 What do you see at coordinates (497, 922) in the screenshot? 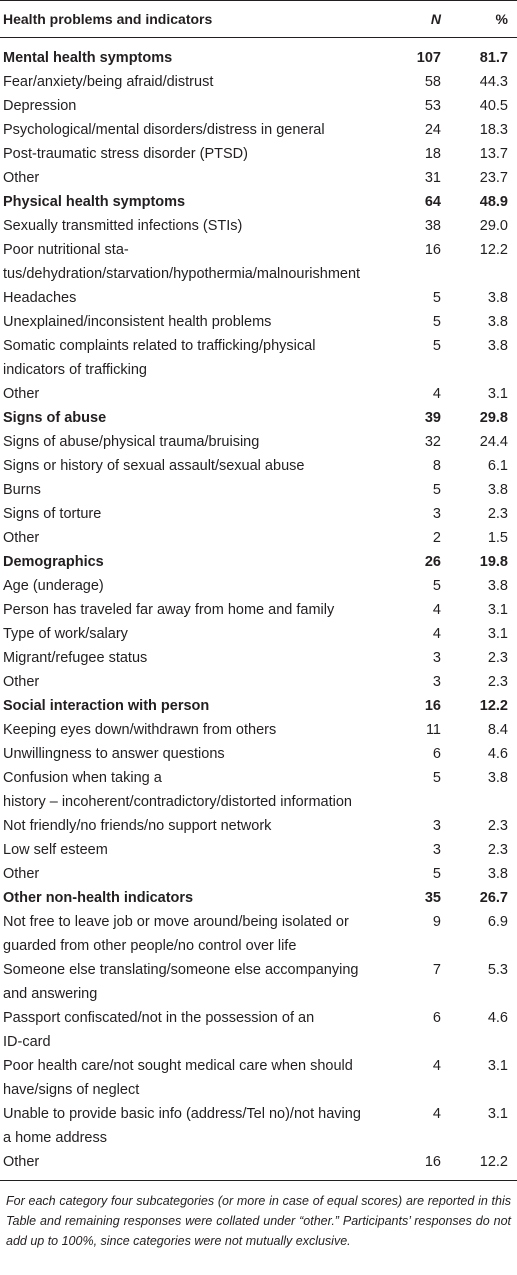
I see `row-pct: 6.9` at bounding box center [497, 922].